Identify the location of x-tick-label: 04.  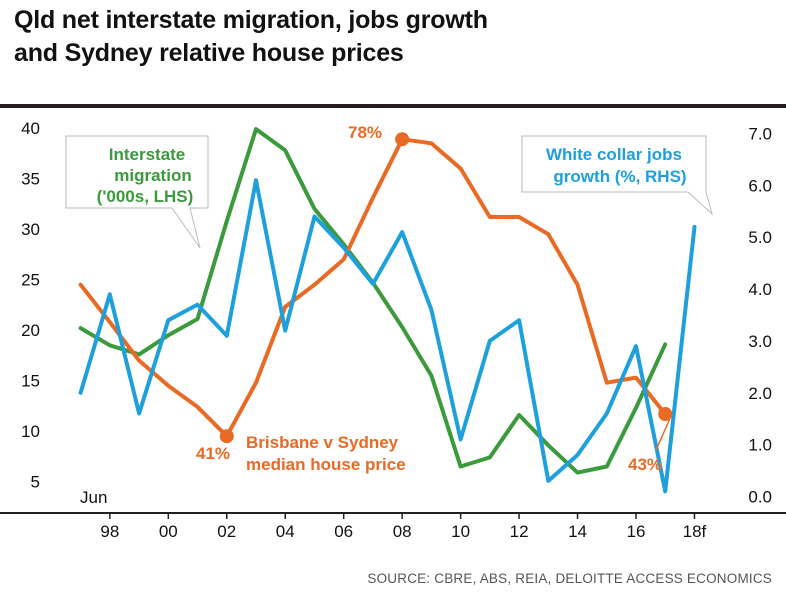
(285, 531).